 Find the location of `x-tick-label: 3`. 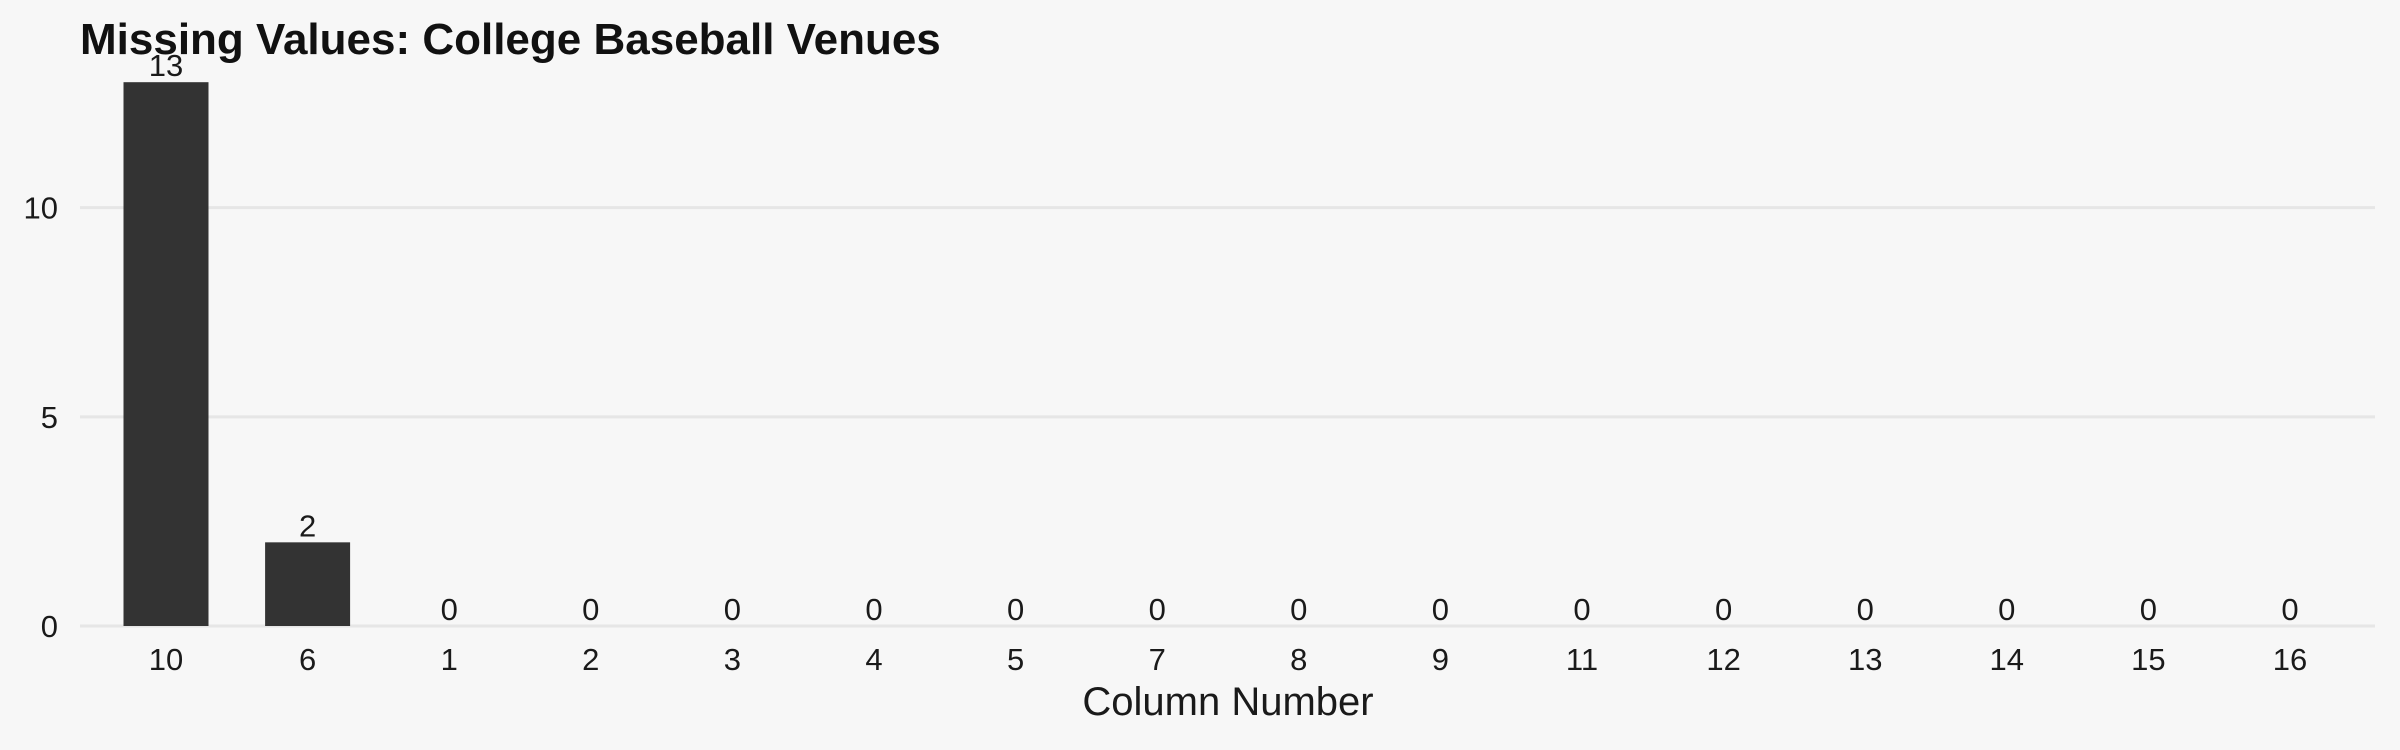

x-tick-label: 3 is located at coordinates (732, 659).